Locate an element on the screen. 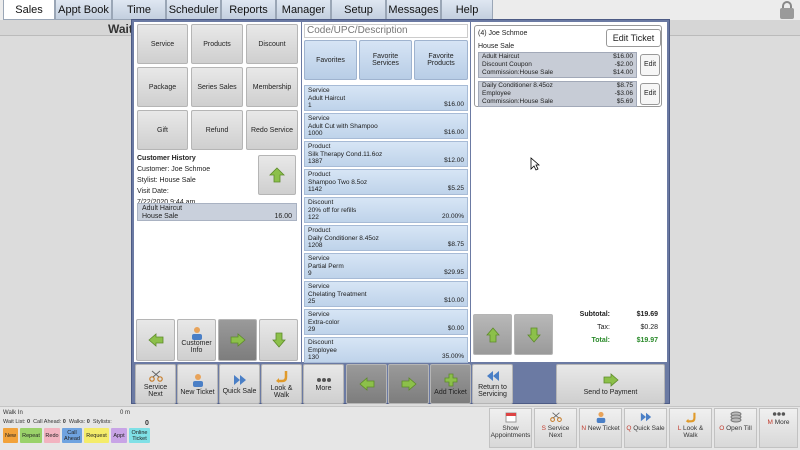  stylist-name: Stylist: House Sale is located at coordinates (166, 180).